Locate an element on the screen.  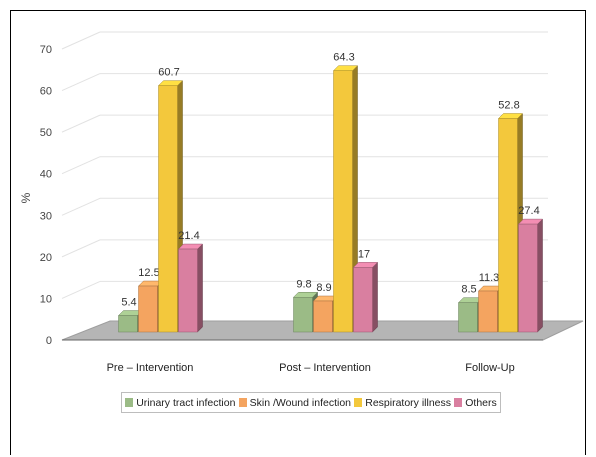
legend-item: Urinary tract infection is located at coordinates (180, 403).